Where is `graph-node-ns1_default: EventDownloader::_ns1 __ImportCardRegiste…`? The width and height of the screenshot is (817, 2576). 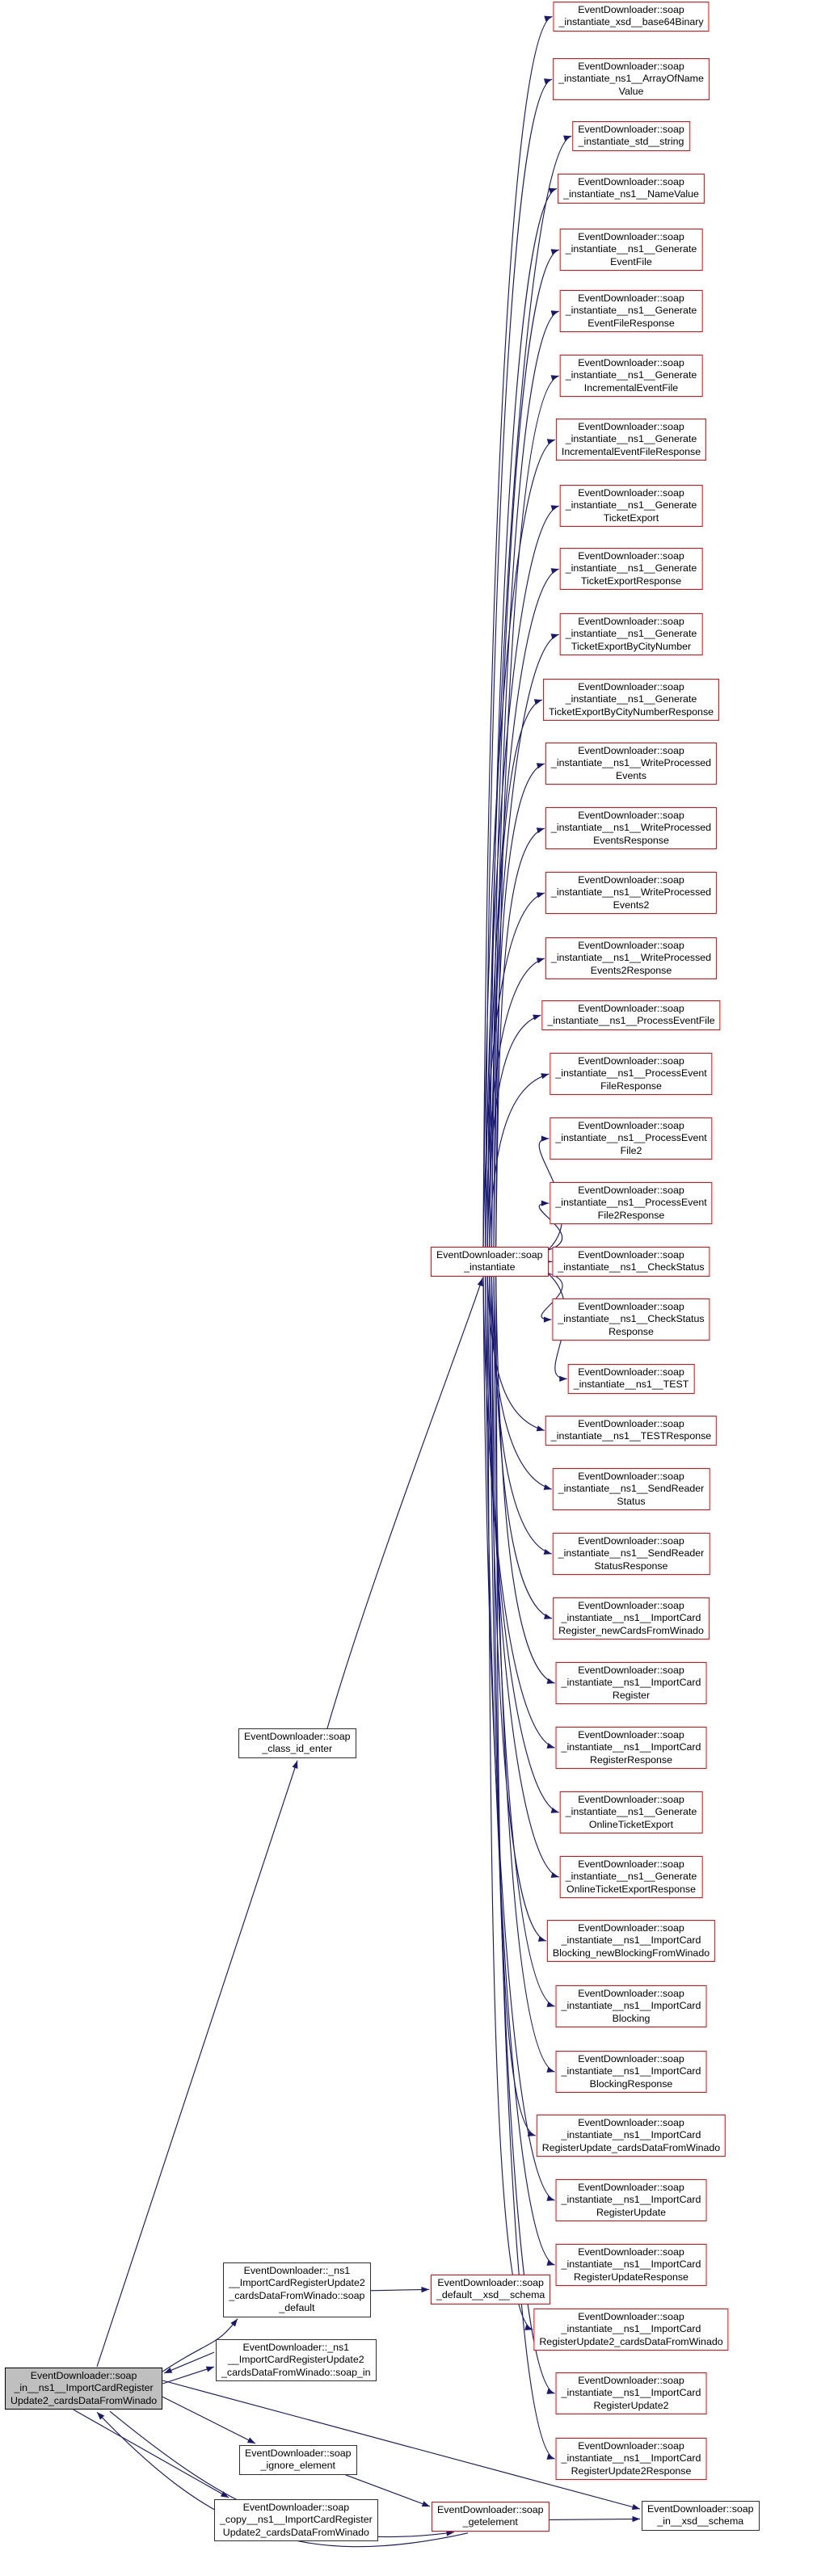
graph-node-ns1_default: EventDownloader::_ns1 __ImportCardRegiste… is located at coordinates (297, 2289).